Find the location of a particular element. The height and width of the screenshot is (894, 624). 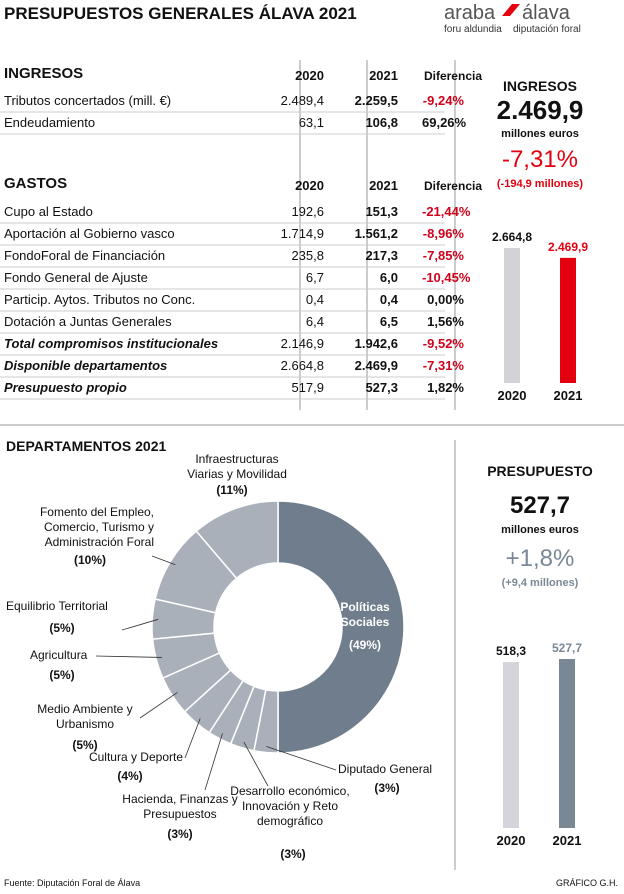

row-label: Dotación a Juntas Generales is located at coordinates (88, 321).